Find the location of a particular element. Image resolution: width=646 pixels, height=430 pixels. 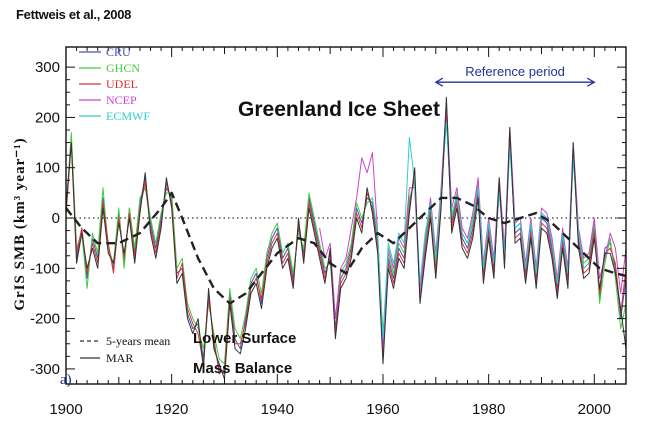

chart-title: Greenland Ice Sheet is located at coordinates (339, 109).